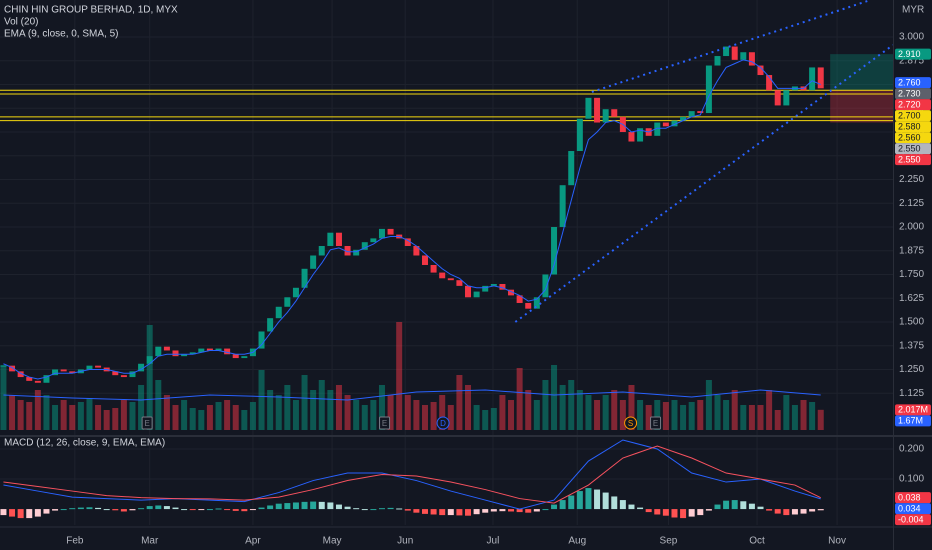 The width and height of the screenshot is (932, 550). What do you see at coordinates (630, 423) in the screenshot?
I see `event-label: S` at bounding box center [630, 423].